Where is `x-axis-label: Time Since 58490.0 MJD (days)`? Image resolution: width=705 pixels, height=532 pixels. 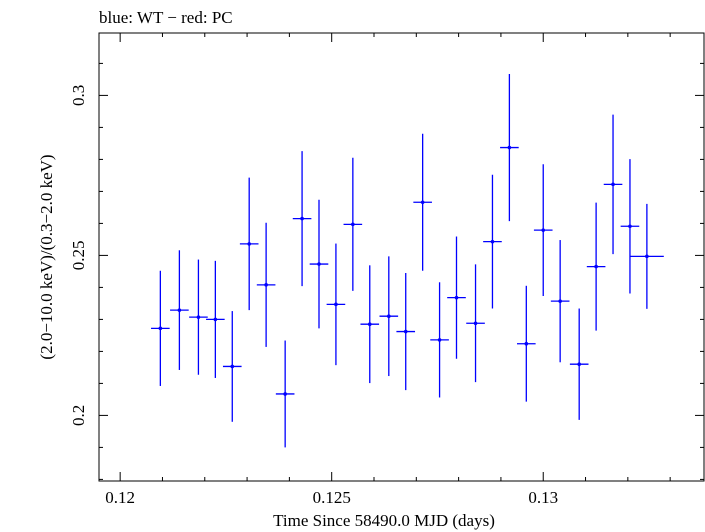 x-axis-label: Time Since 58490.0 MJD (days) is located at coordinates (384, 520).